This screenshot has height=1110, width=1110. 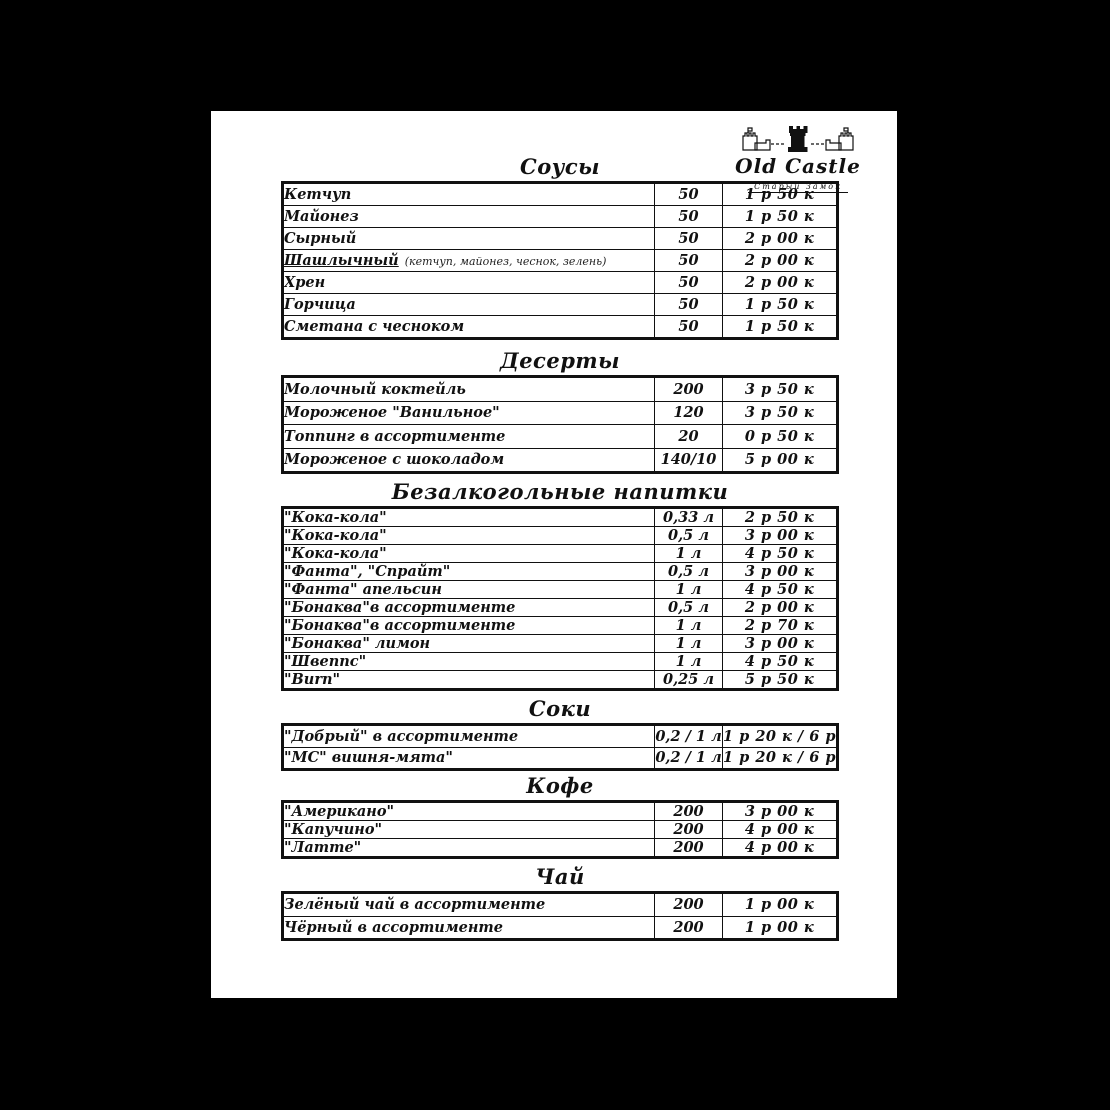 What do you see at coordinates (341, 260) in the screenshot?
I see `item-name: Шашлычный` at bounding box center [341, 260].